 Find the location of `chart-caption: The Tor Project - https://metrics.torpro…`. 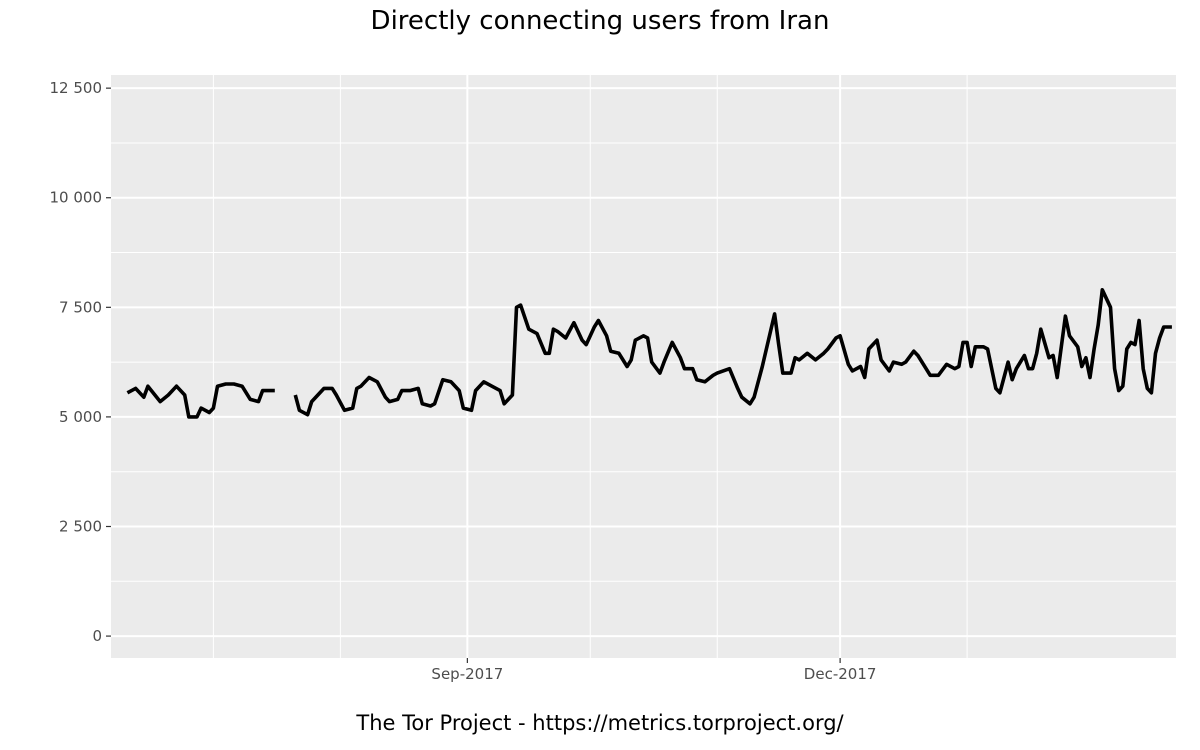

chart-caption: The Tor Project - https://metrics.torpro… is located at coordinates (600, 723).